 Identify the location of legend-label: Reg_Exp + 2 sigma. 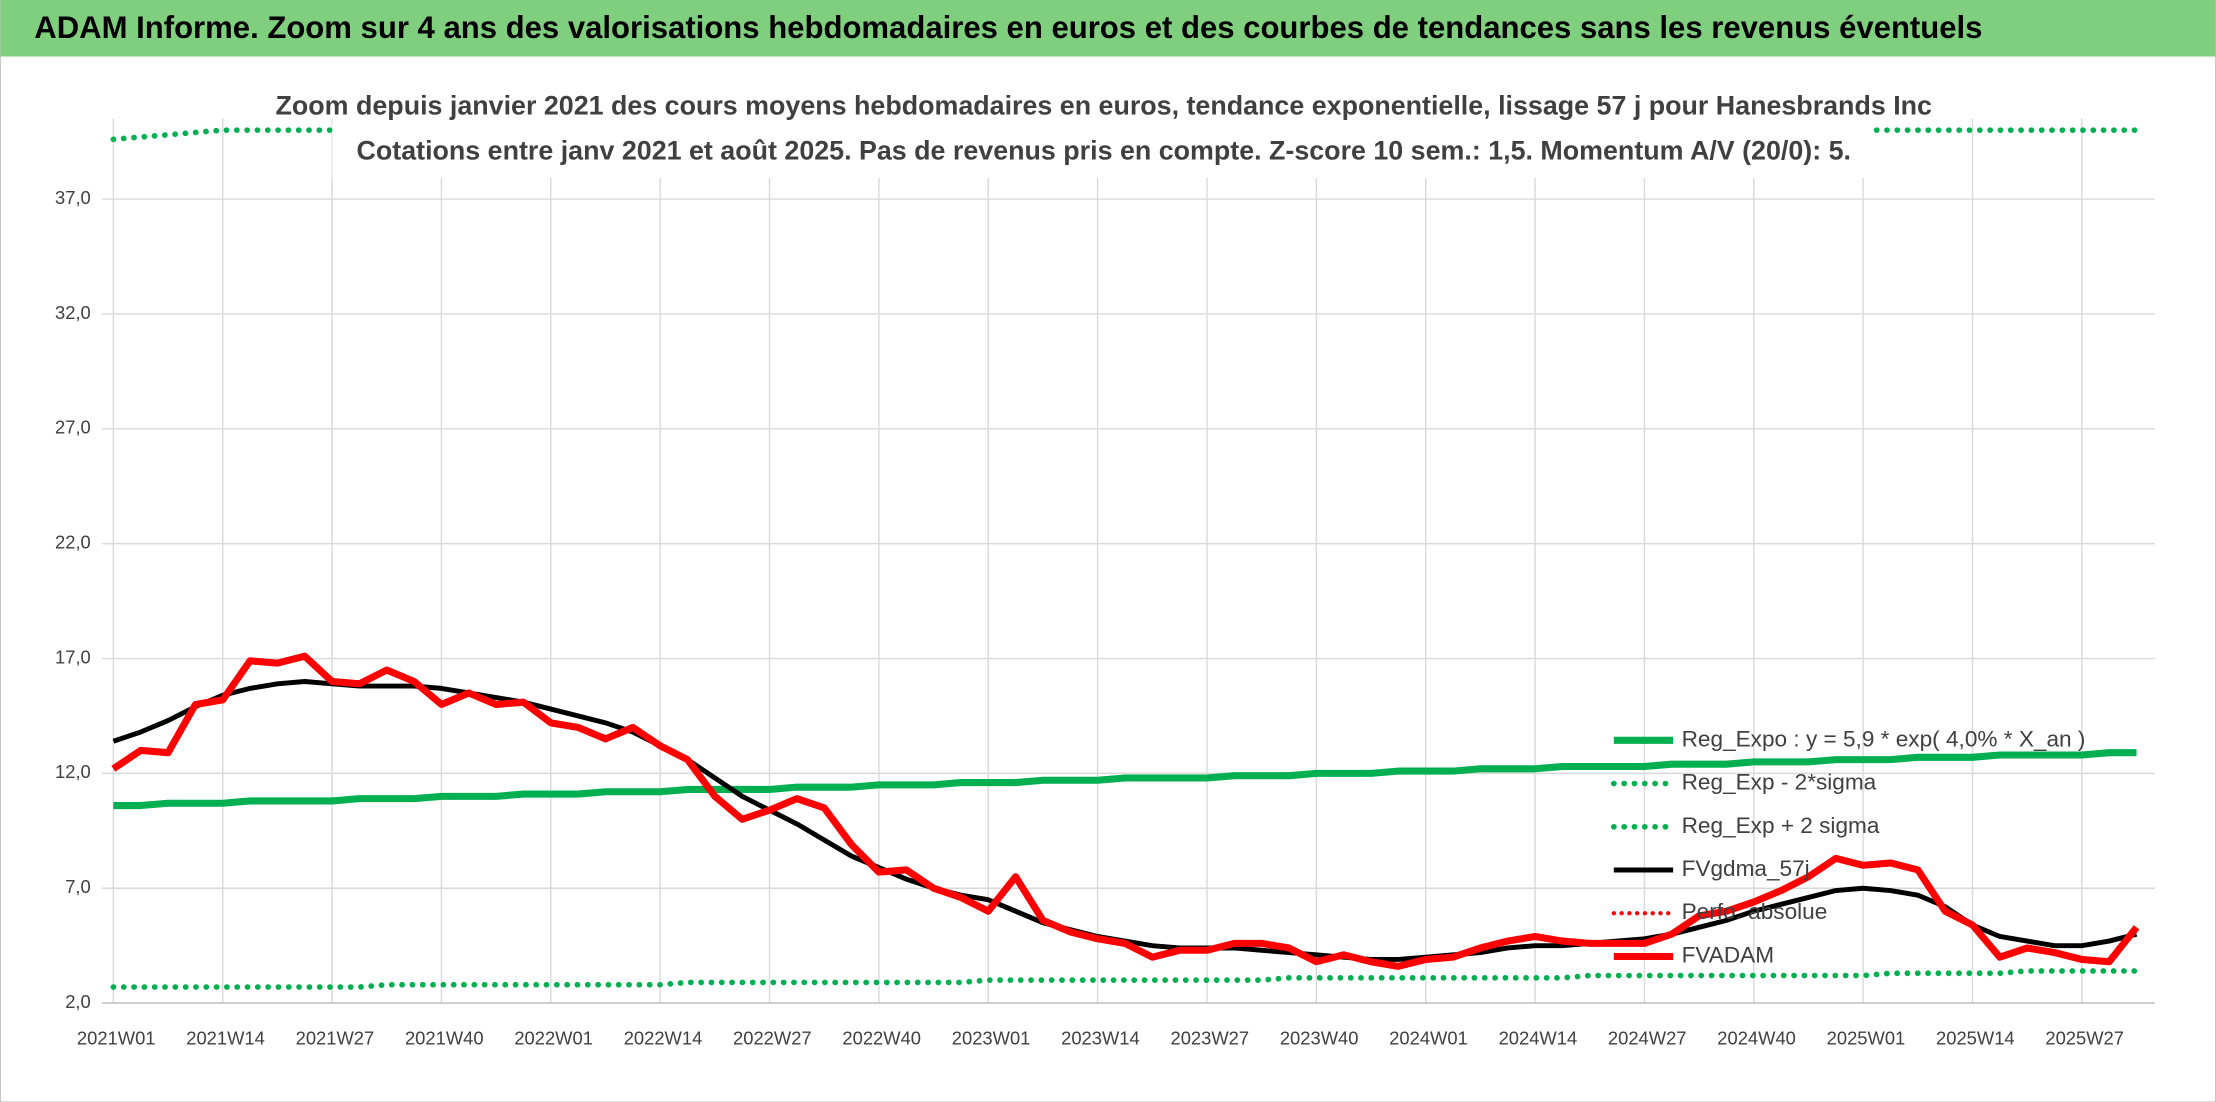
(1781, 825).